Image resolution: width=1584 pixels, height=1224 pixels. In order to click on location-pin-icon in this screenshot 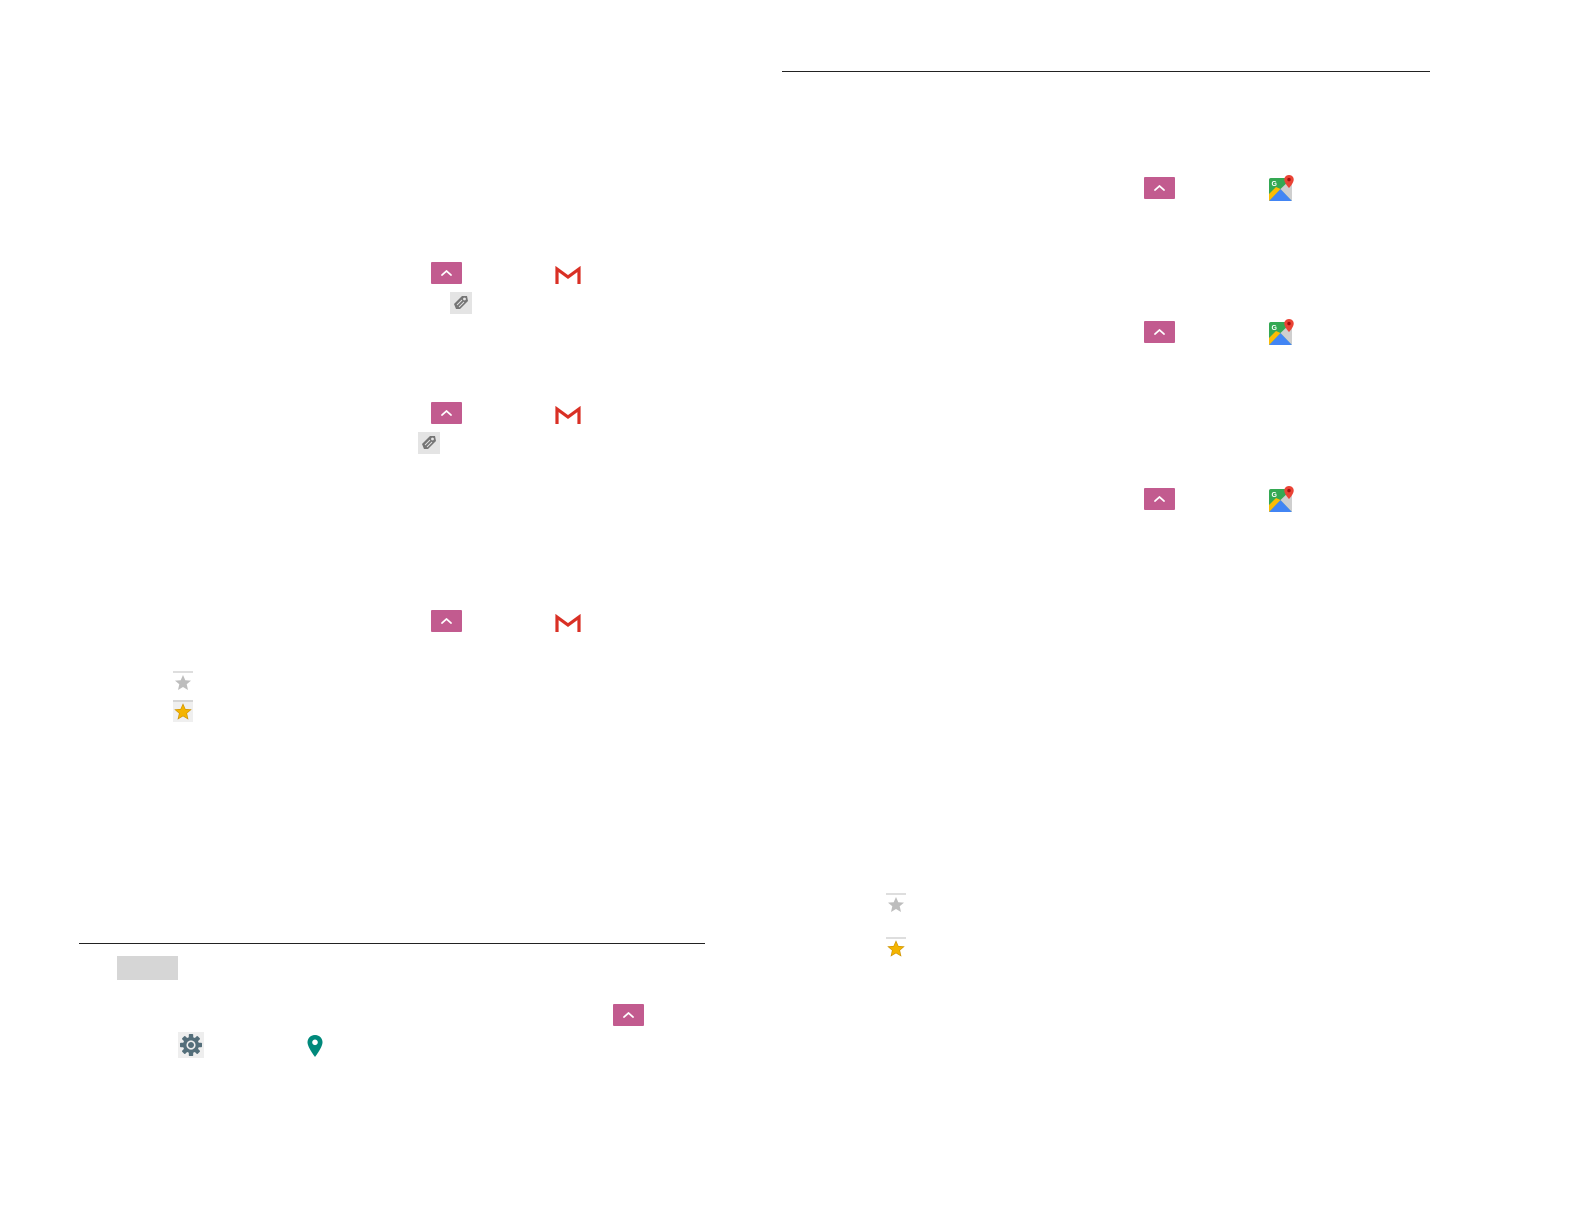, I will do `click(315, 1046)`.